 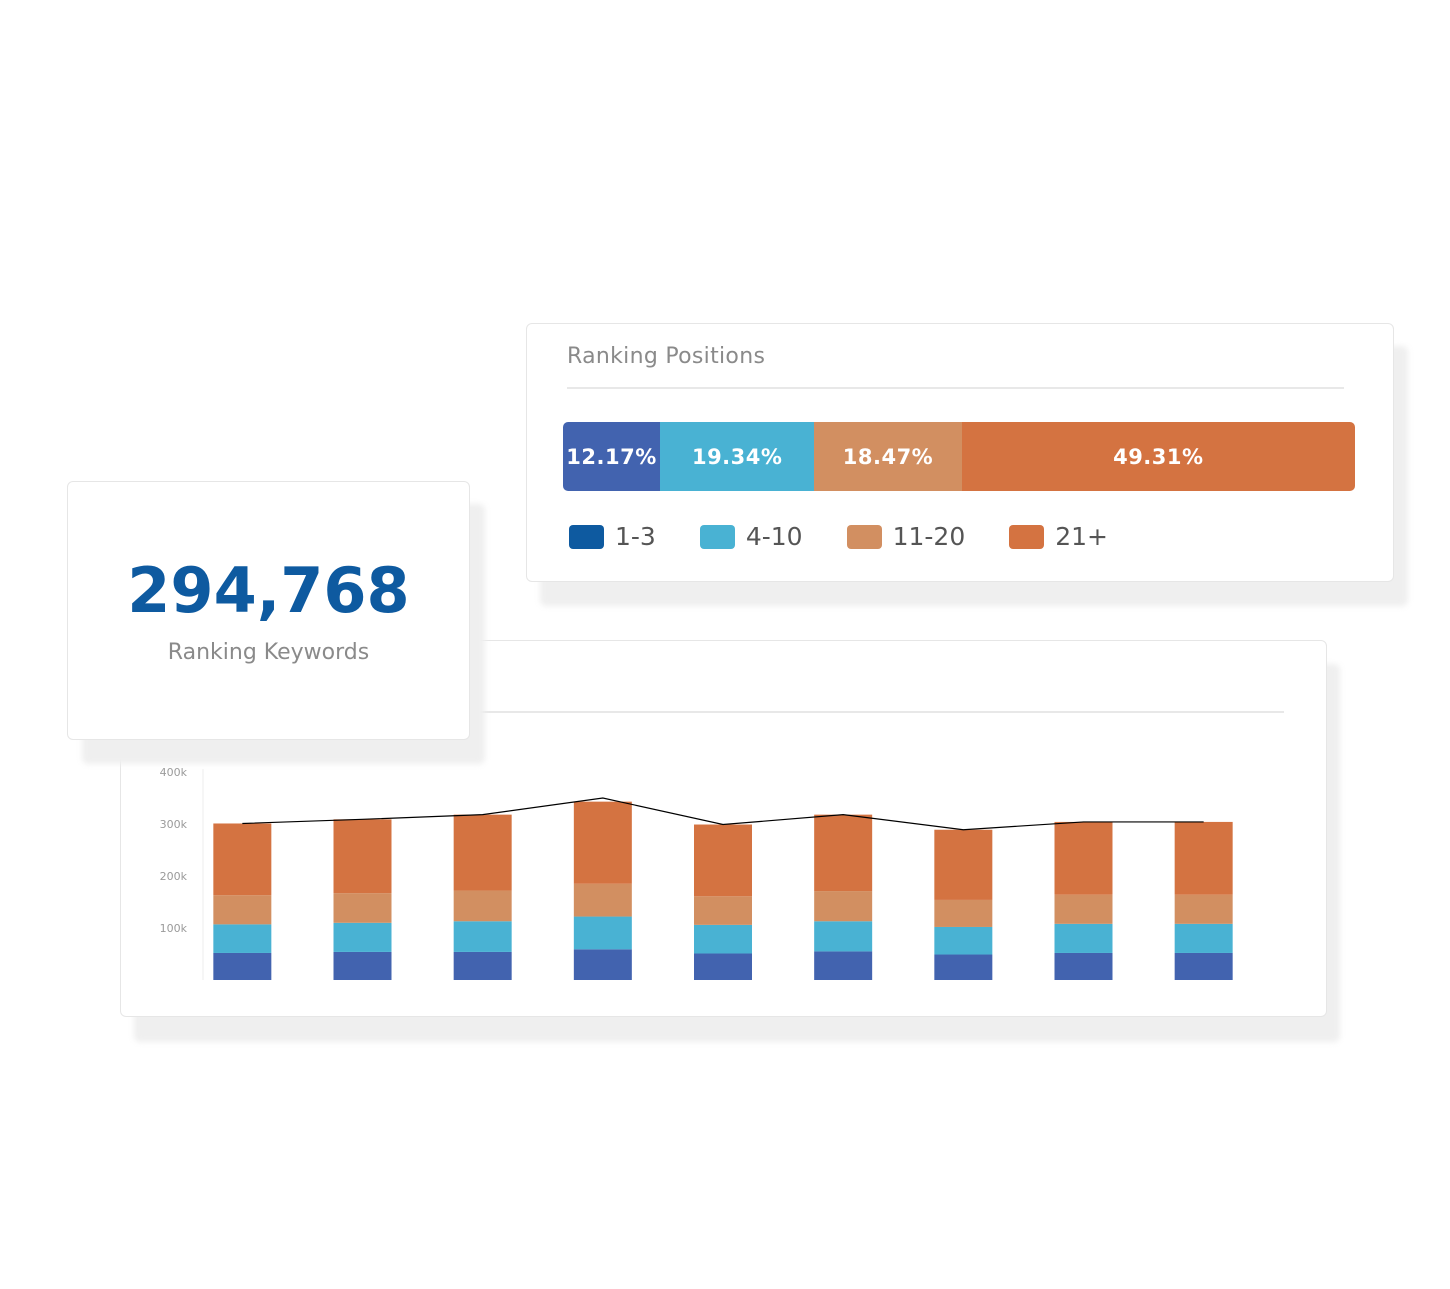 What do you see at coordinates (666, 356) in the screenshot?
I see `ranking-positions-title: Ranking Positions` at bounding box center [666, 356].